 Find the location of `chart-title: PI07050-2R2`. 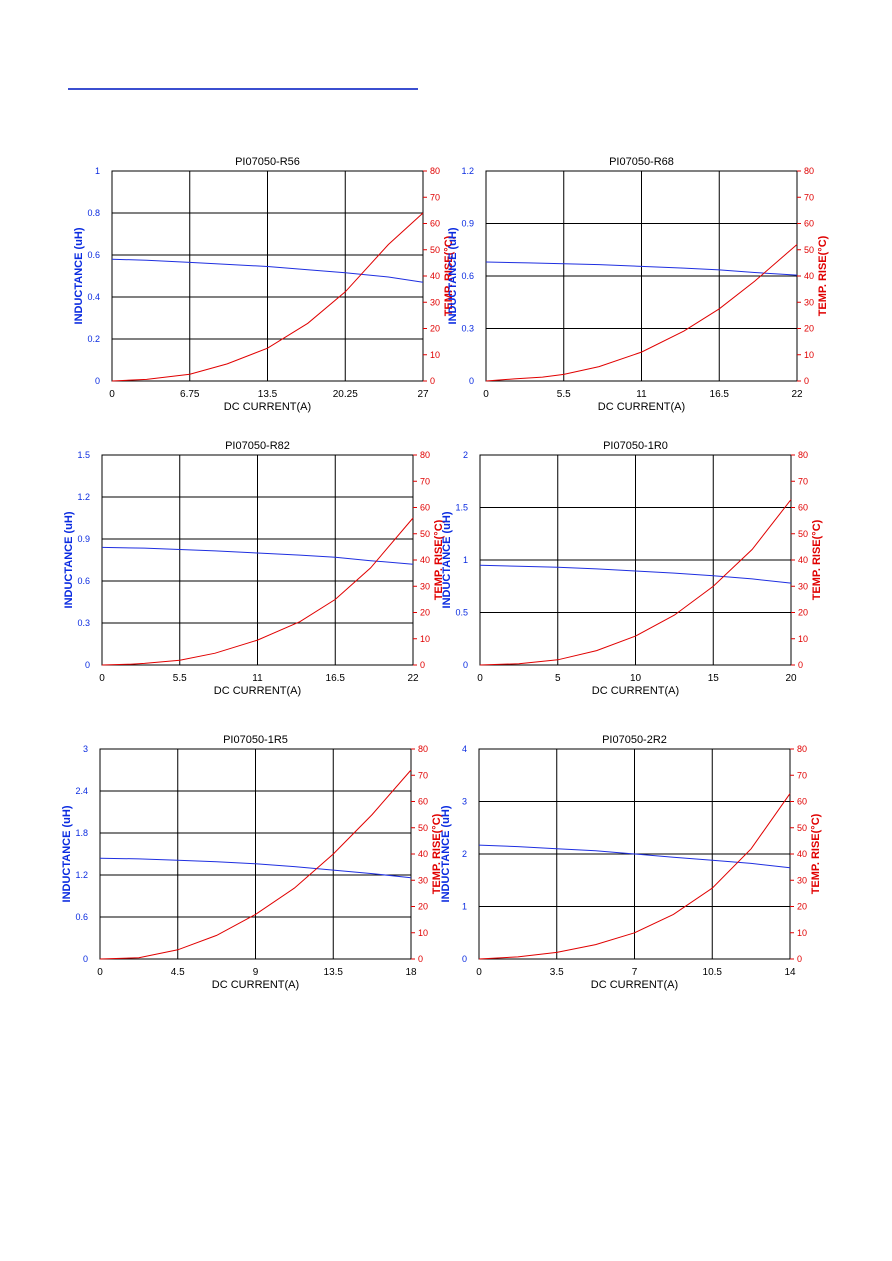

chart-title: PI07050-2R2 is located at coordinates (634, 740).